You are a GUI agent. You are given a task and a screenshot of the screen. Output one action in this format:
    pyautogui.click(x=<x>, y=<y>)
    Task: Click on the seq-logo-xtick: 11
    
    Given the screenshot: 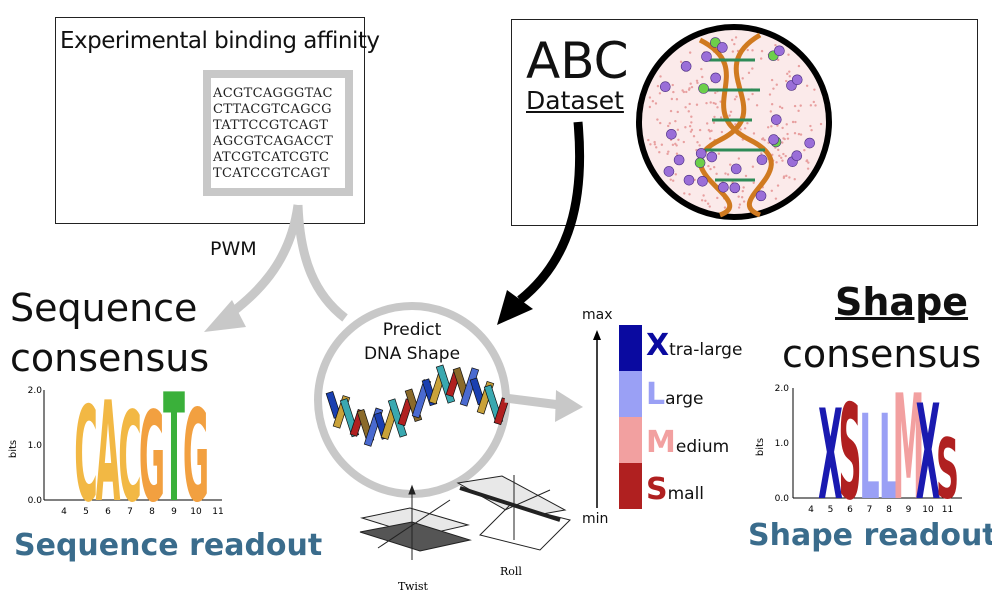 What is the action you would take?
    pyautogui.click(x=217, y=512)
    